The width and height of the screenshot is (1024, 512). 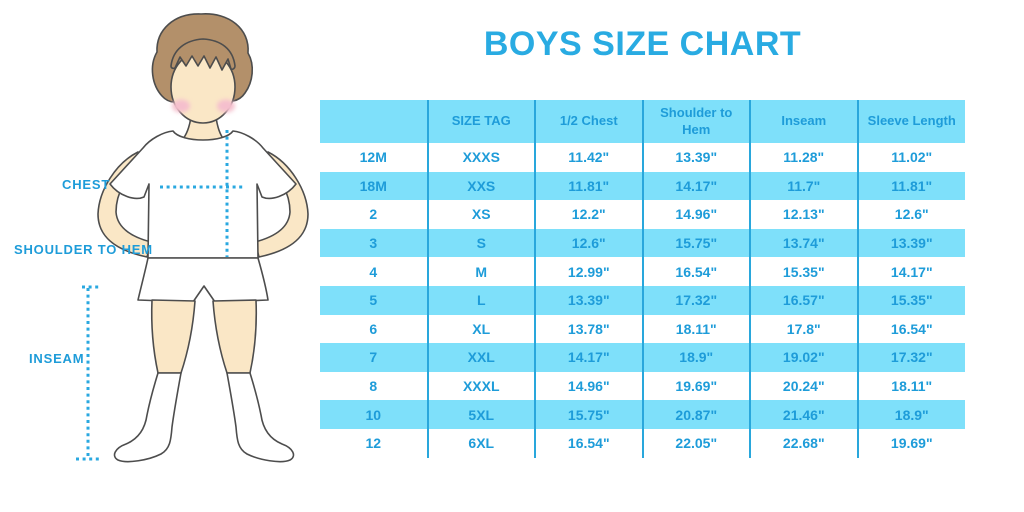 I want to click on table-cell: 3, so click(x=374, y=243).